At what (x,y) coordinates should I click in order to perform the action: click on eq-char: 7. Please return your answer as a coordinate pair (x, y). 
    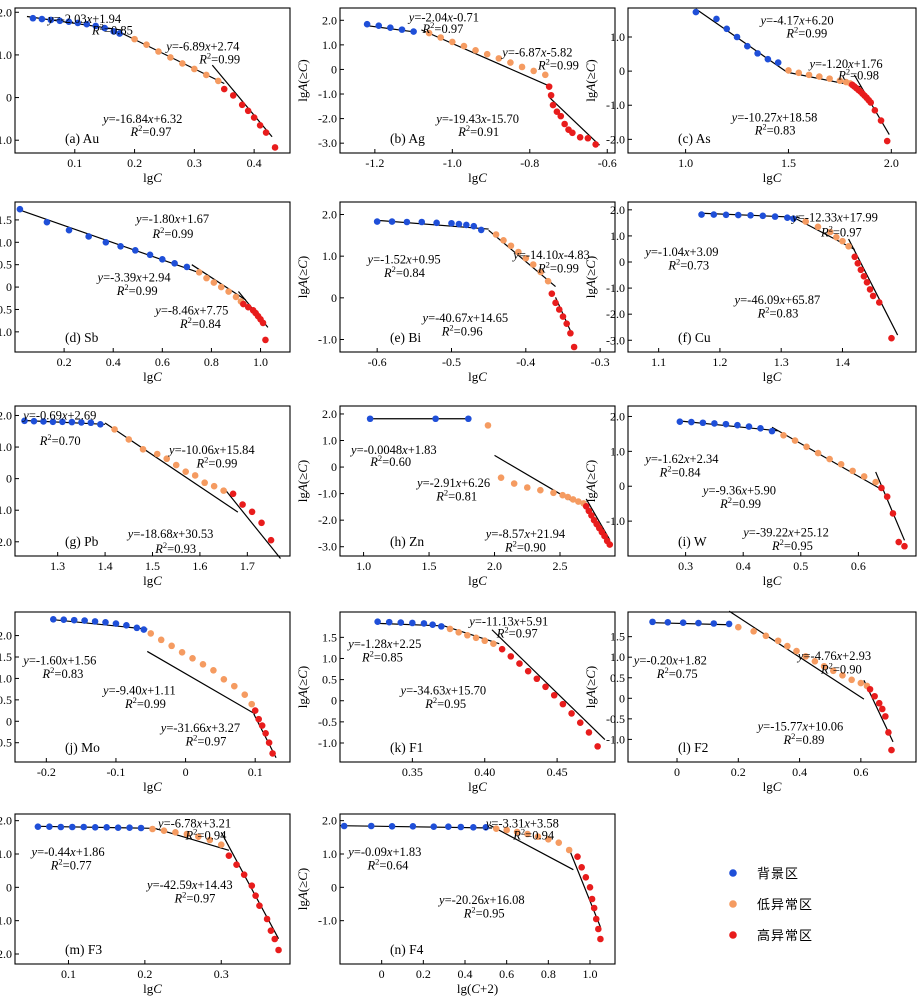
    Looking at the image, I should click on (538, 52).